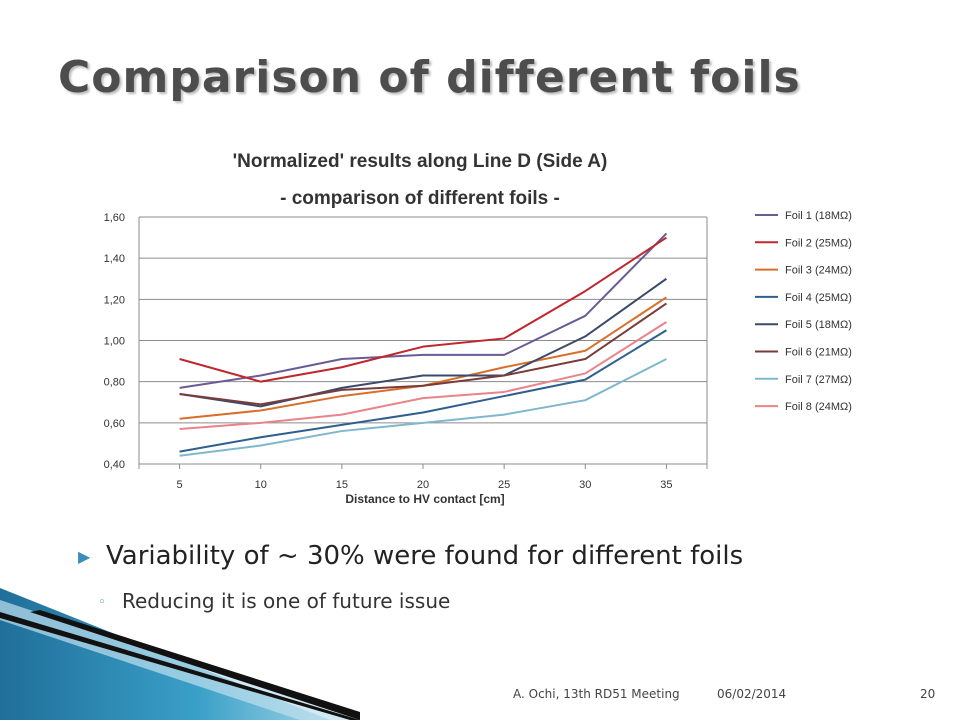  Describe the element at coordinates (818, 243) in the screenshot. I see `legend-label: Foil 2 (25MΩ)` at that location.